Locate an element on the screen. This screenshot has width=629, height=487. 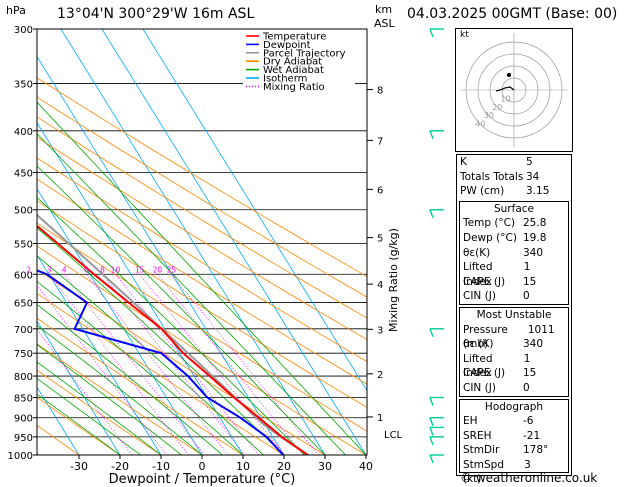
surface-row: Dewp (°C) 19.8 is located at coordinates (514, 238).